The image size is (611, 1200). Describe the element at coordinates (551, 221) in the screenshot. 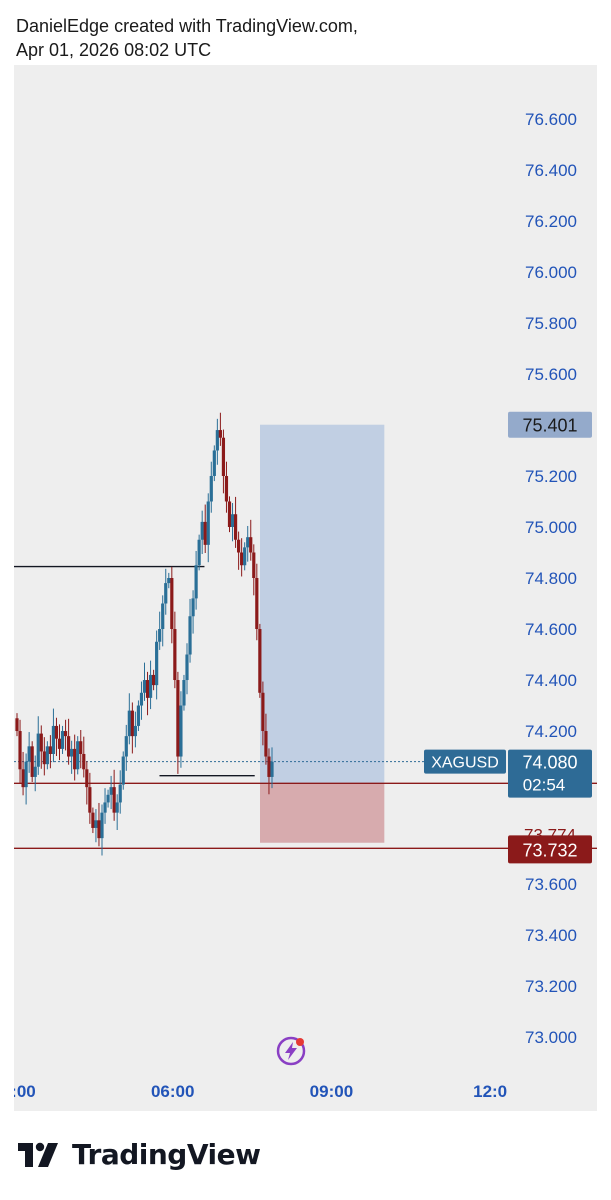

I see `price-tick-label: 76.200` at that location.